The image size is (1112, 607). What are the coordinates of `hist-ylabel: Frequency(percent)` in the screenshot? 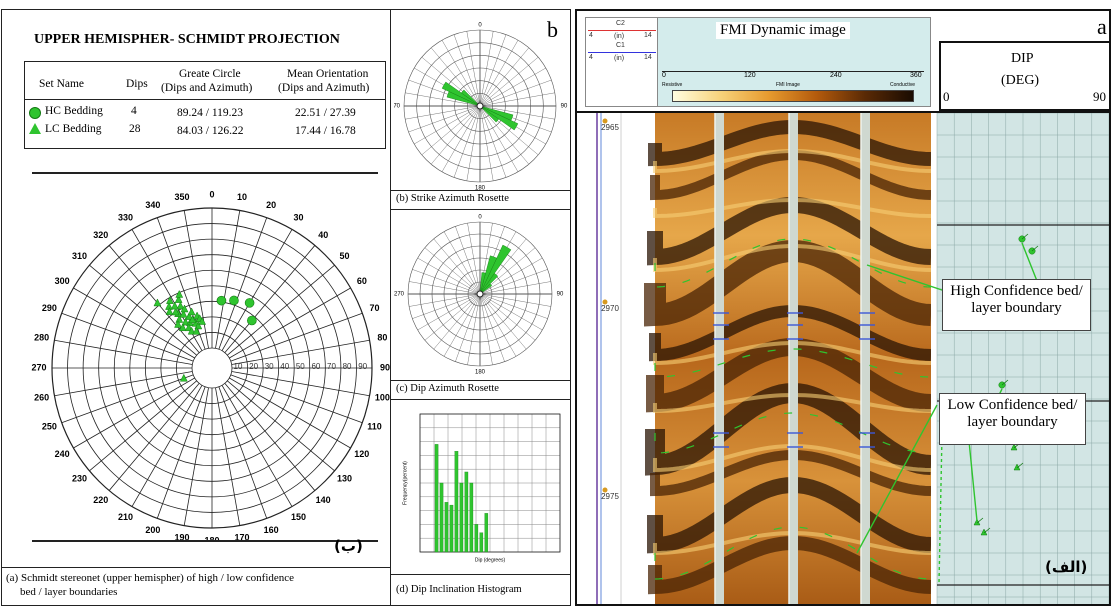 It's located at (405, 483).